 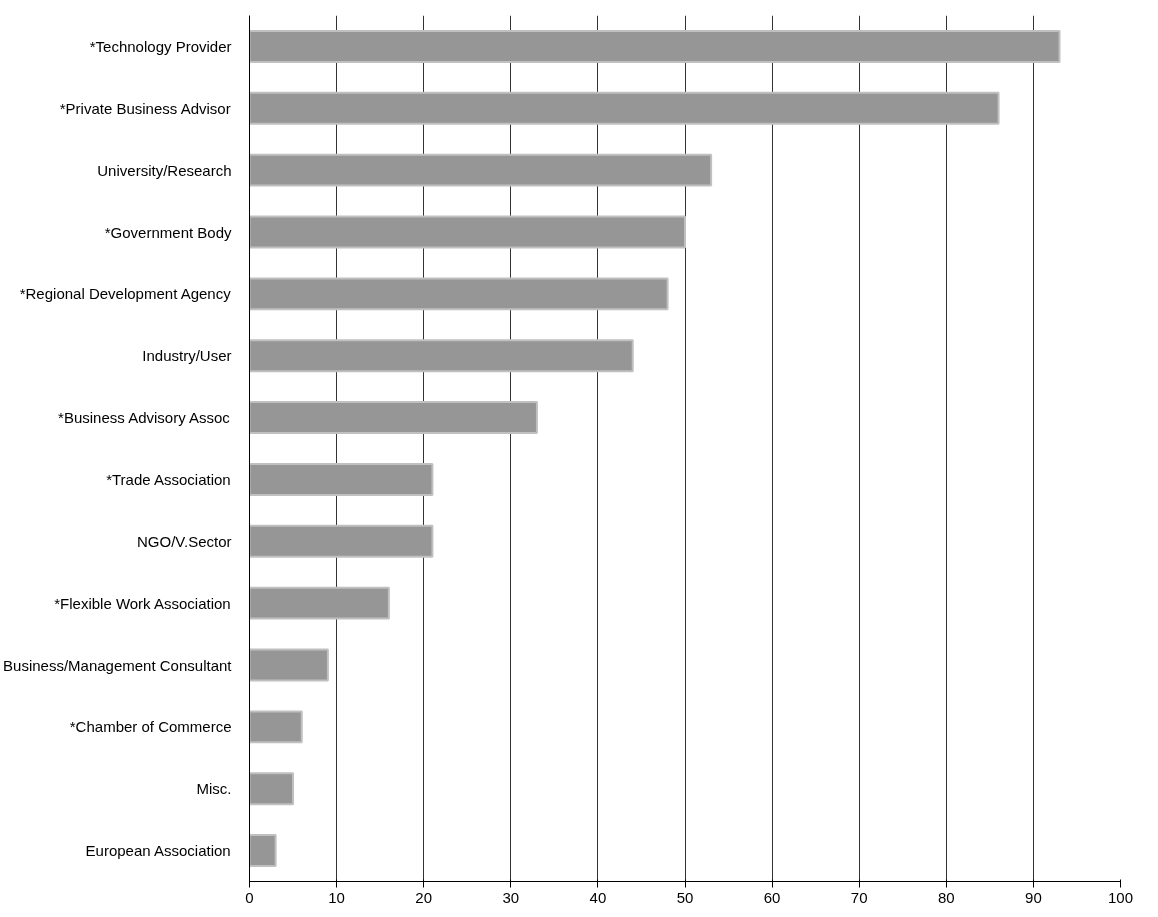 I want to click on y-tick-label: European Association, so click(x=158, y=851).